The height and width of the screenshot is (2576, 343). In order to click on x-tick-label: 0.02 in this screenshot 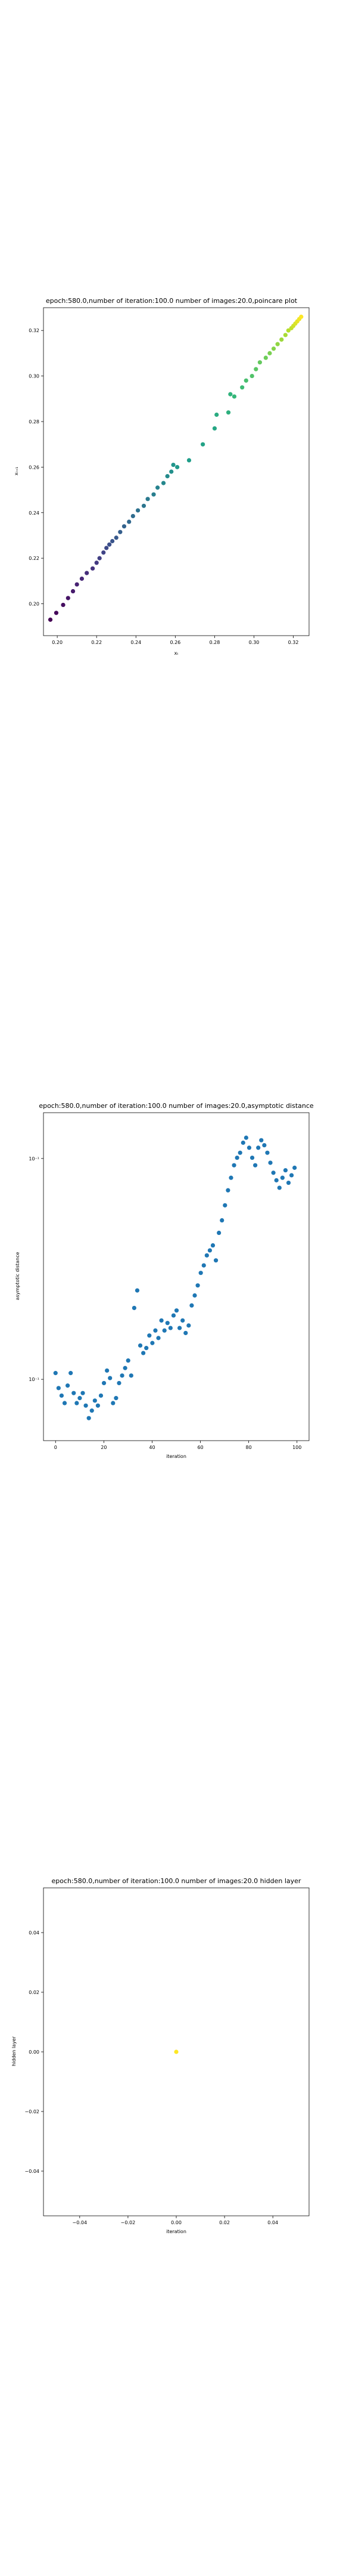, I will do `click(224, 2223)`.